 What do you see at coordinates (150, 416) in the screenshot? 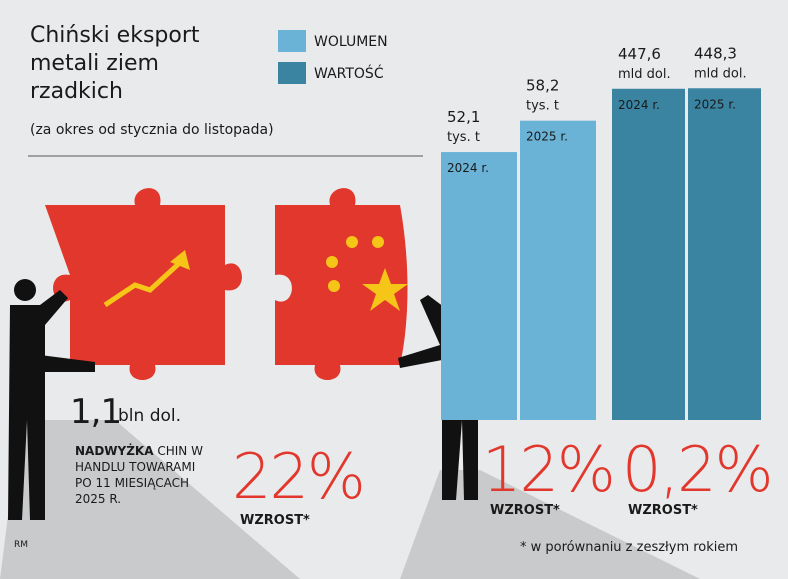
I see `surplus-unit: bln dol.` at bounding box center [150, 416].